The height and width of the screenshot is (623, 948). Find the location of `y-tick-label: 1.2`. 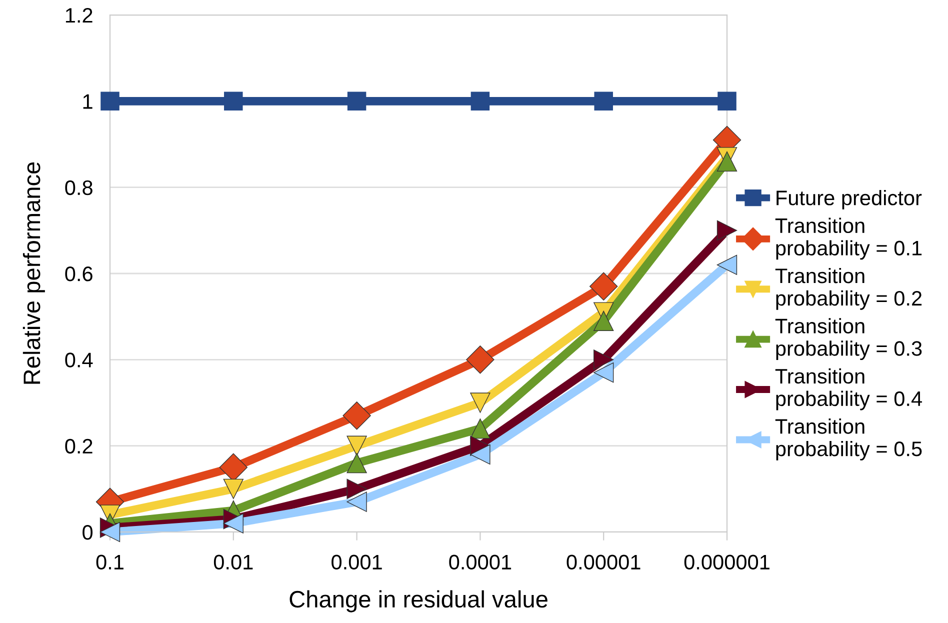

y-tick-label: 1.2 is located at coordinates (79, 15).